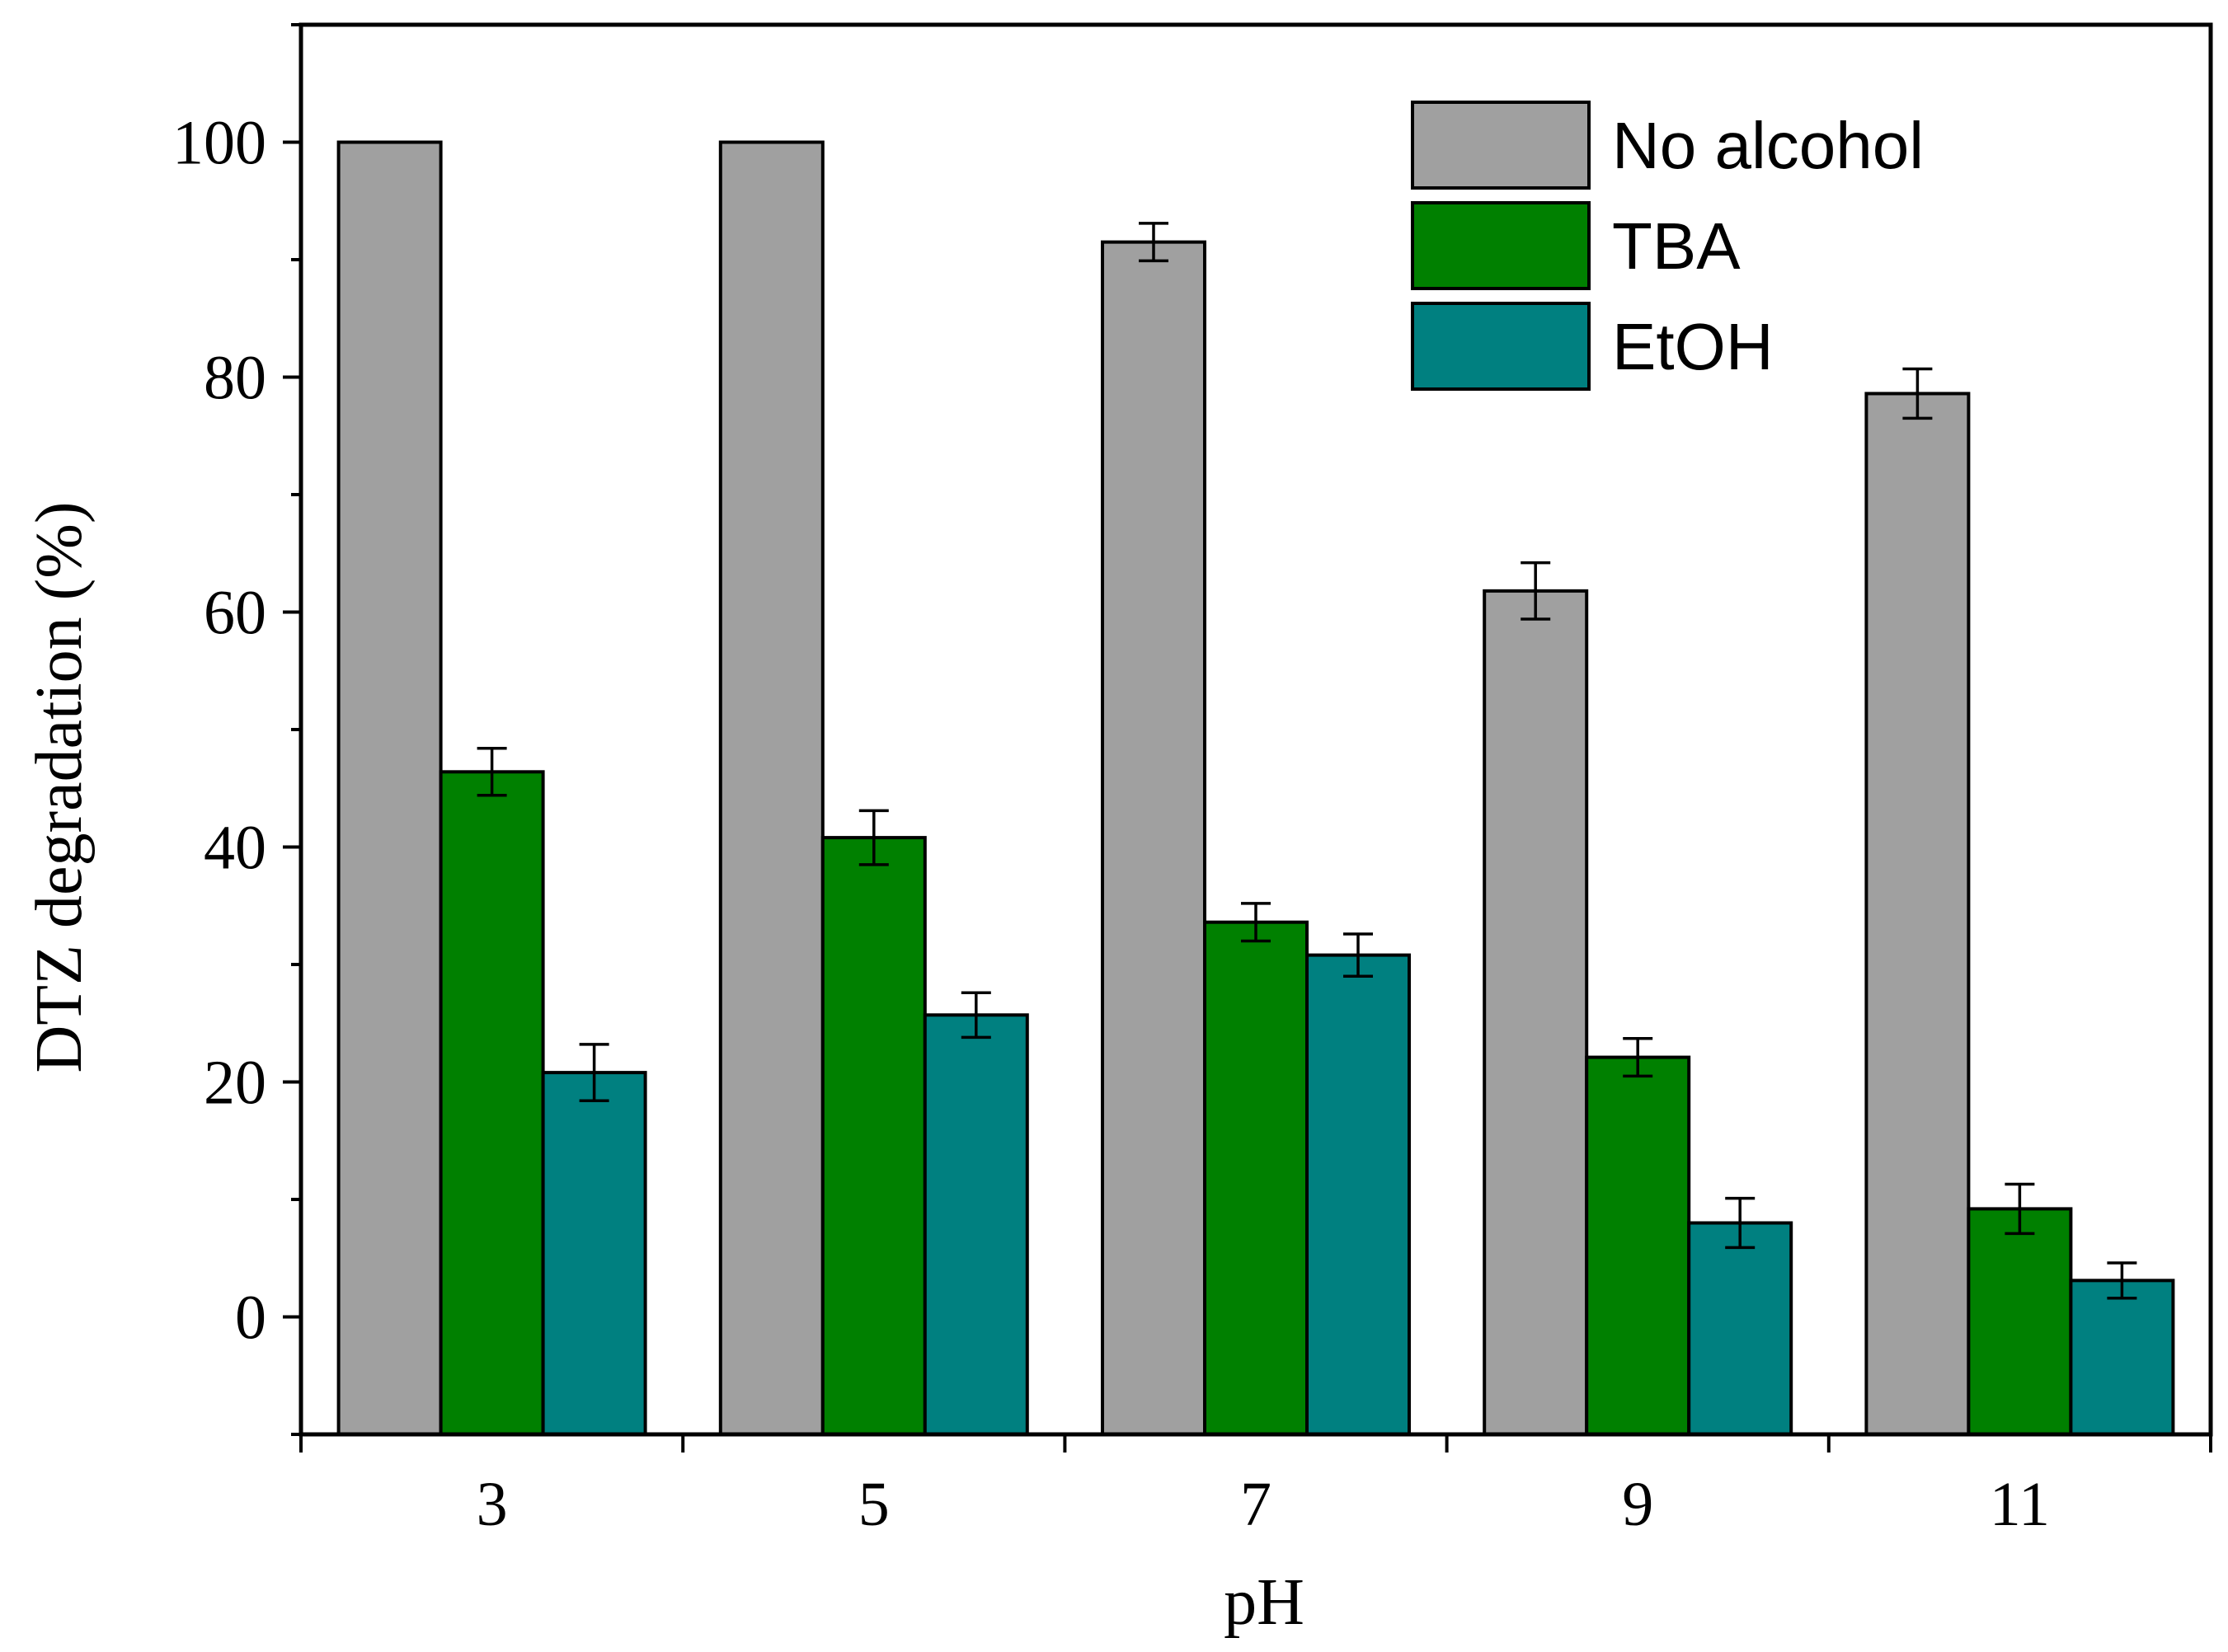  Describe the element at coordinates (1693, 346) in the screenshot. I see `legend-label-etoh: EtOH` at that location.